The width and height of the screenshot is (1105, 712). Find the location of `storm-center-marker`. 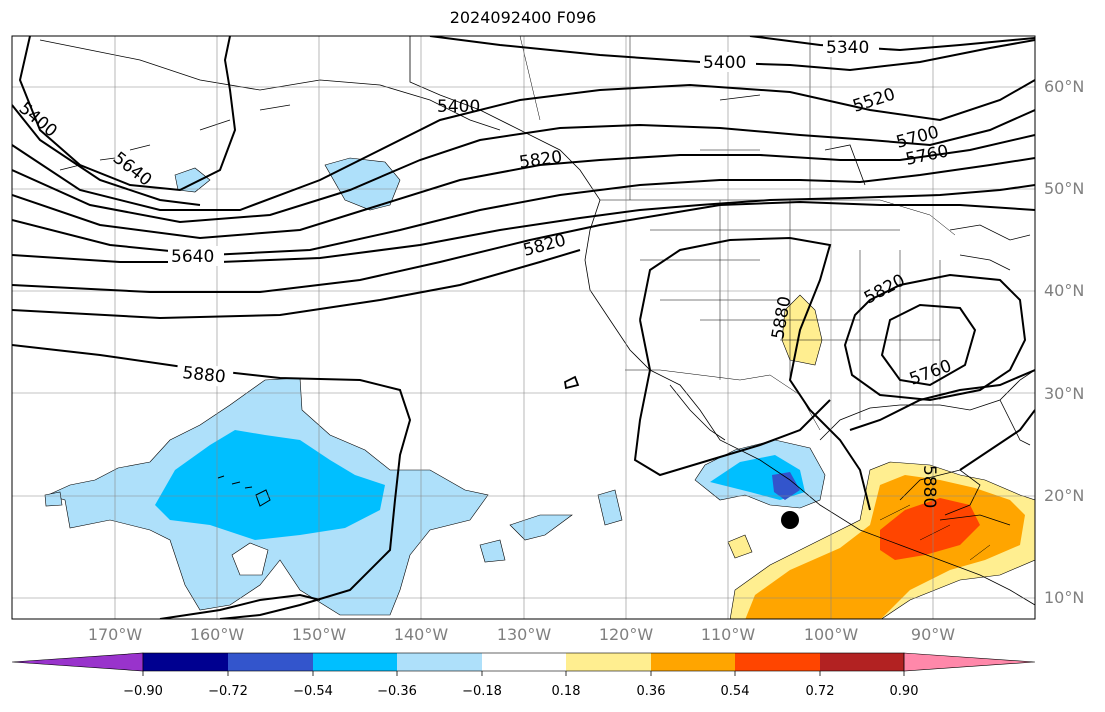

storm-center-marker is located at coordinates (790, 520).